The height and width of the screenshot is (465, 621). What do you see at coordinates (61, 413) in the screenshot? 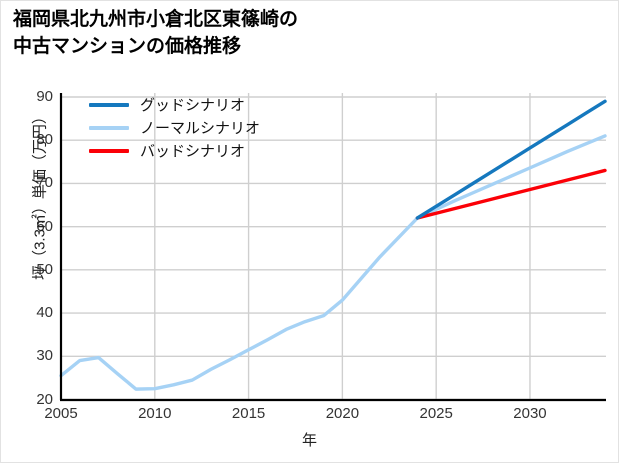
I see `x-tick-label: 2005` at bounding box center [61, 413].